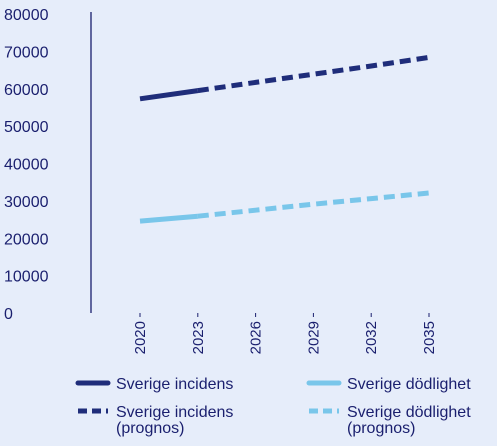  Describe the element at coordinates (140, 337) in the screenshot. I see `x-tick-label: 2020` at that location.